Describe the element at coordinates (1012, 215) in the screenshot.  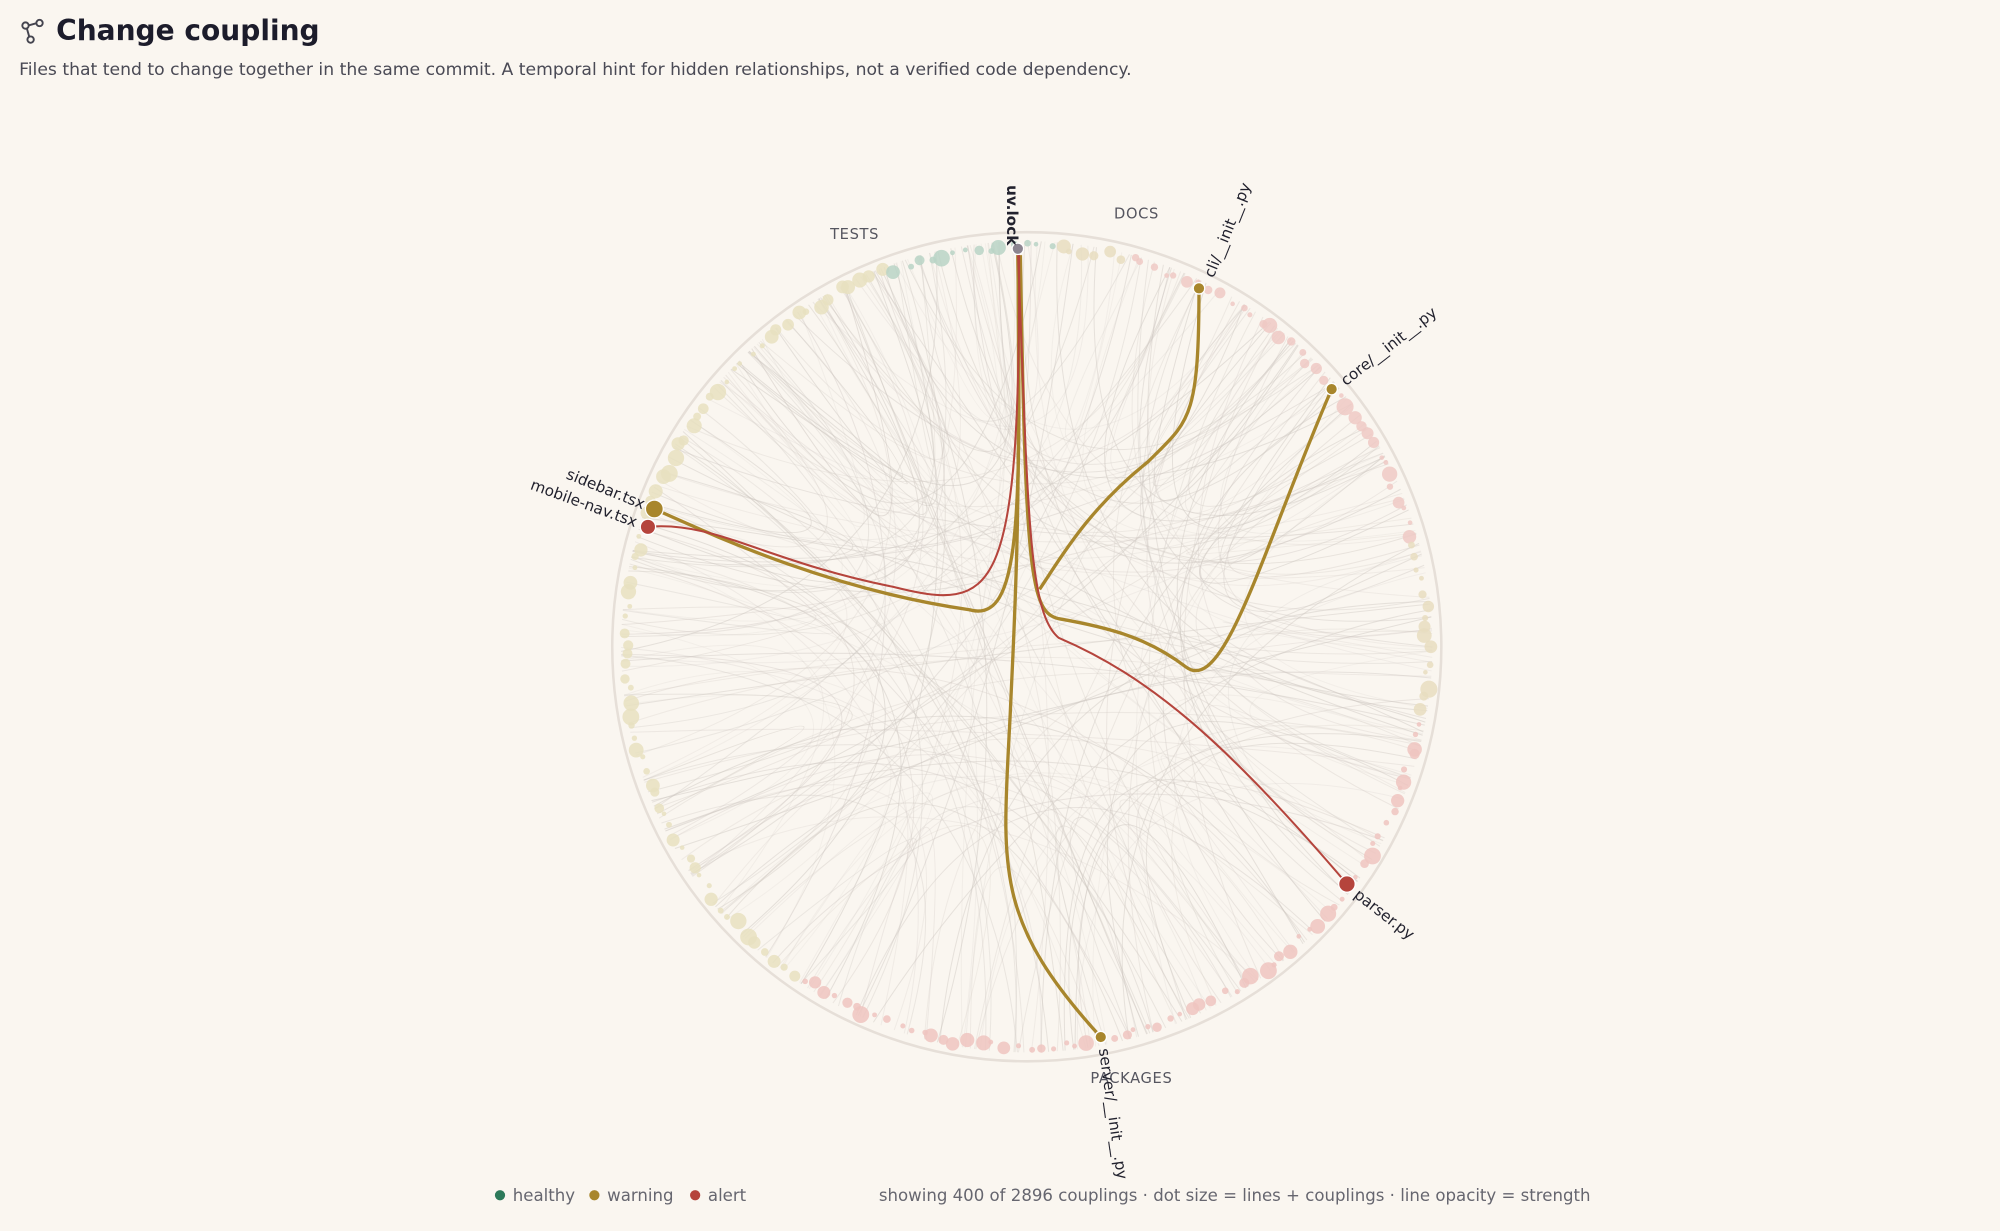
I see `node-label: uv.lock` at that location.